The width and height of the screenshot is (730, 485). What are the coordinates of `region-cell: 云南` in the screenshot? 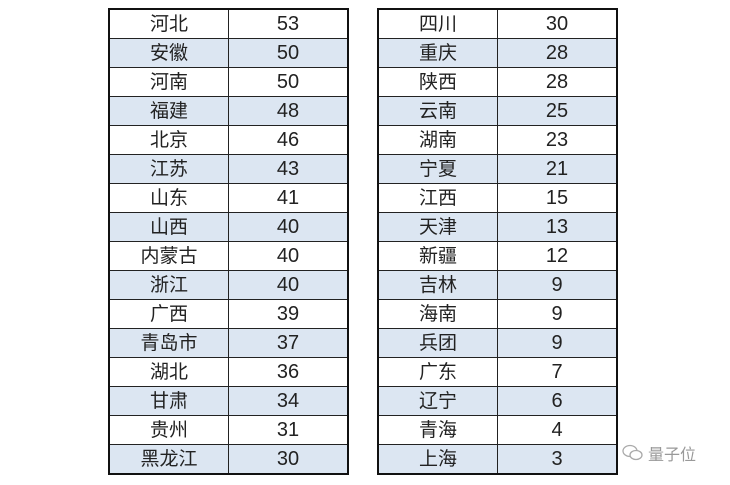 It's located at (437, 111).